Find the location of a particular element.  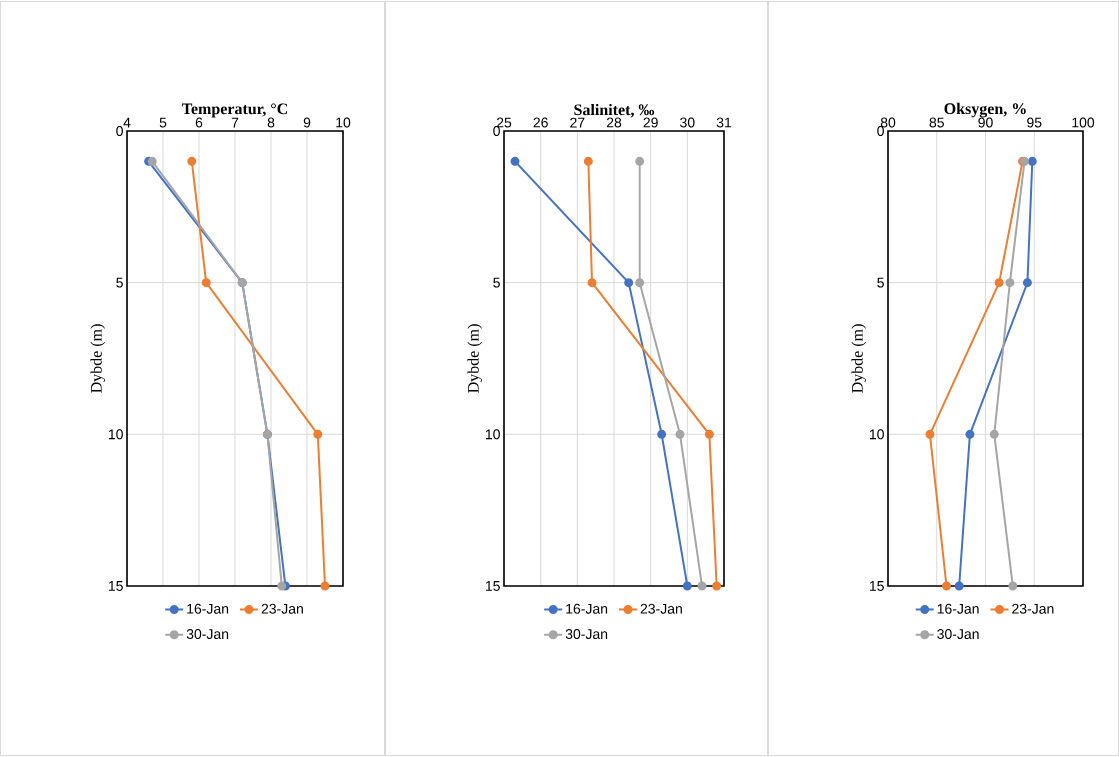

x-tick-label: 31 is located at coordinates (724, 122).